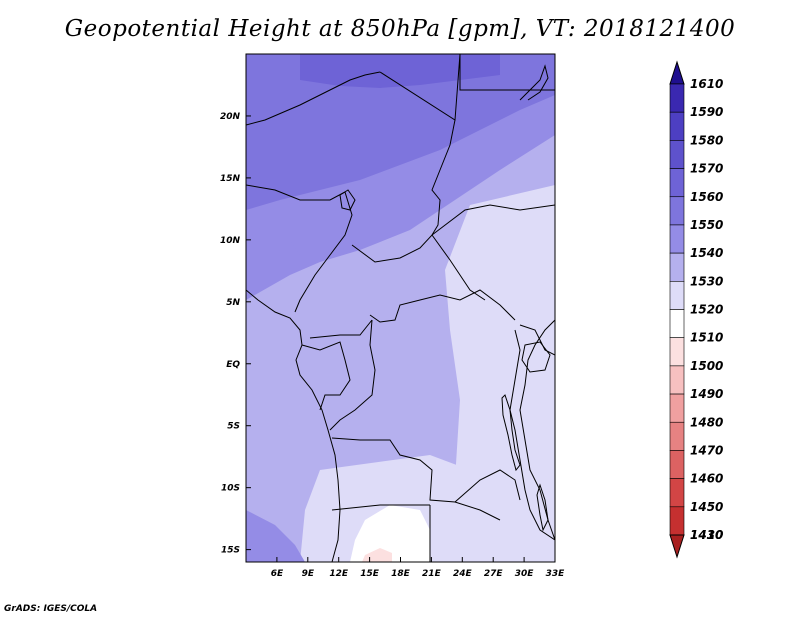 The width and height of the screenshot is (800, 618). I want to click on colorbar-label: 1500, so click(706, 366).